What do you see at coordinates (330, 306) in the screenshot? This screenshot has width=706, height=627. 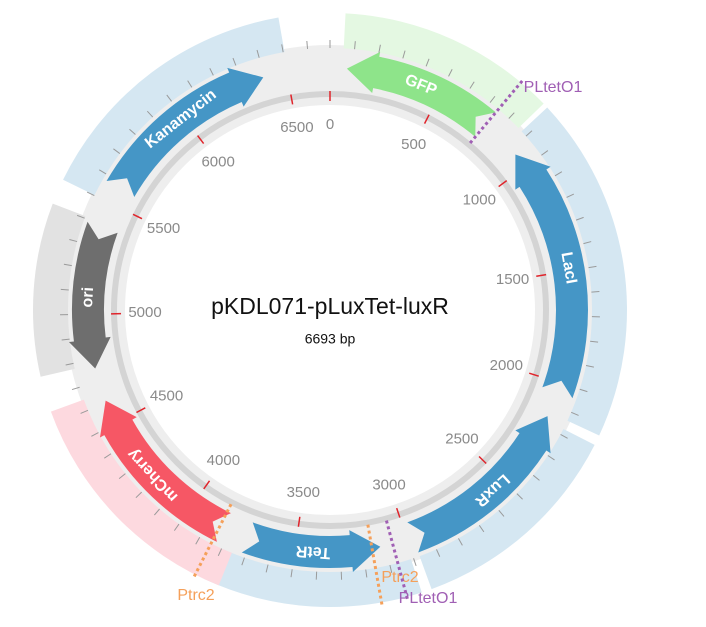 I see `plasmid-name: pKDL071-pLuxTet-luxR` at bounding box center [330, 306].